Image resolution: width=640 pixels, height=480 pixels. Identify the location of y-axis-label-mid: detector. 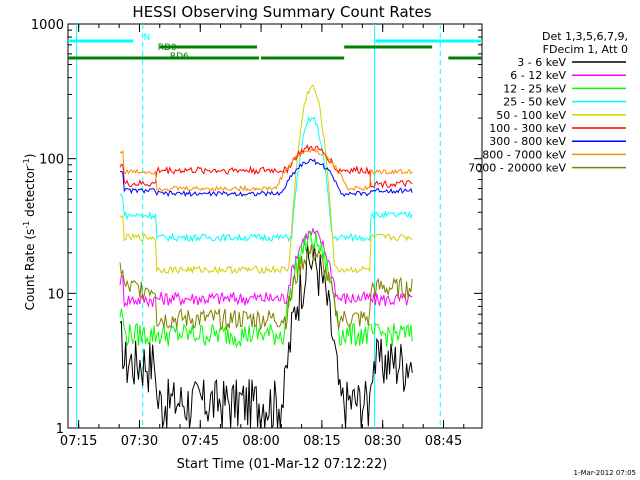
(30, 193).